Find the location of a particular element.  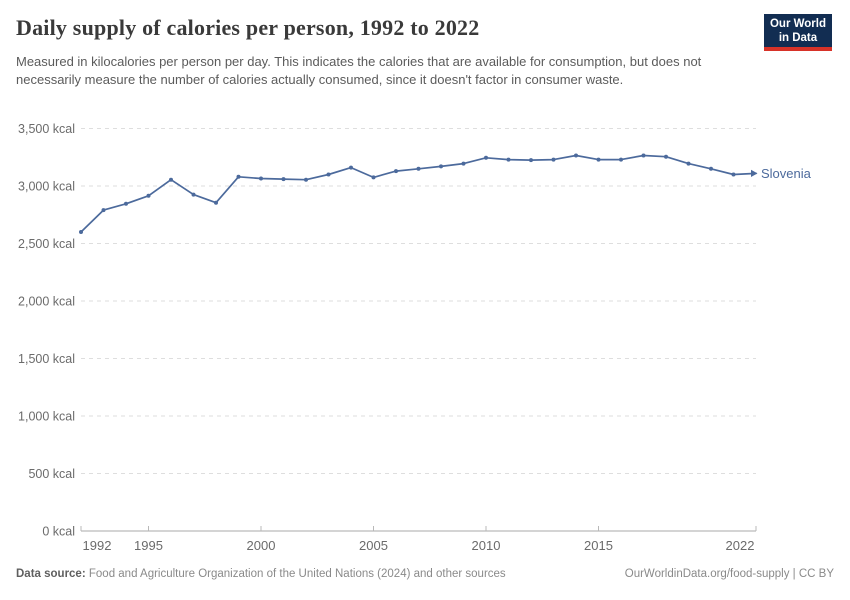

x-axis-label: 1995 is located at coordinates (148, 545).